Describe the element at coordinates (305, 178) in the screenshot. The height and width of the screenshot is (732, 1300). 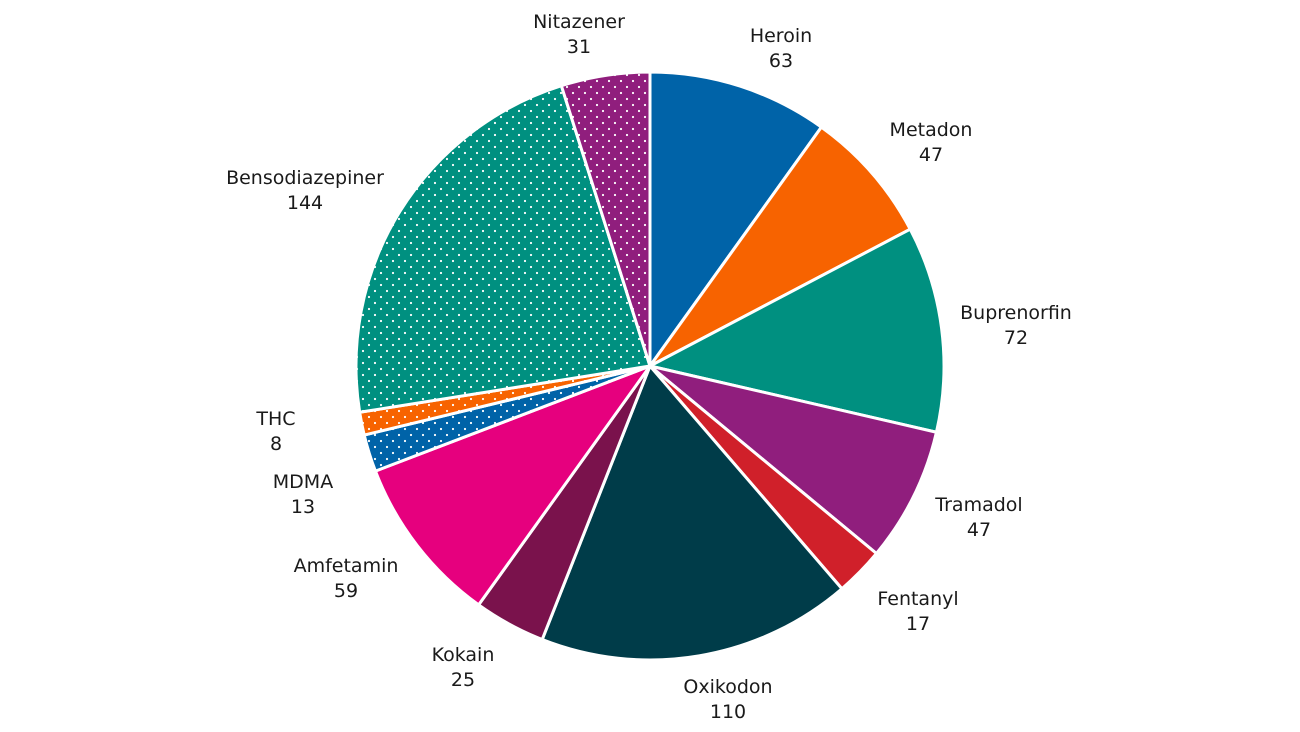
I see `slice-label-bensodiazepiner: Bensodiazepiner` at that location.